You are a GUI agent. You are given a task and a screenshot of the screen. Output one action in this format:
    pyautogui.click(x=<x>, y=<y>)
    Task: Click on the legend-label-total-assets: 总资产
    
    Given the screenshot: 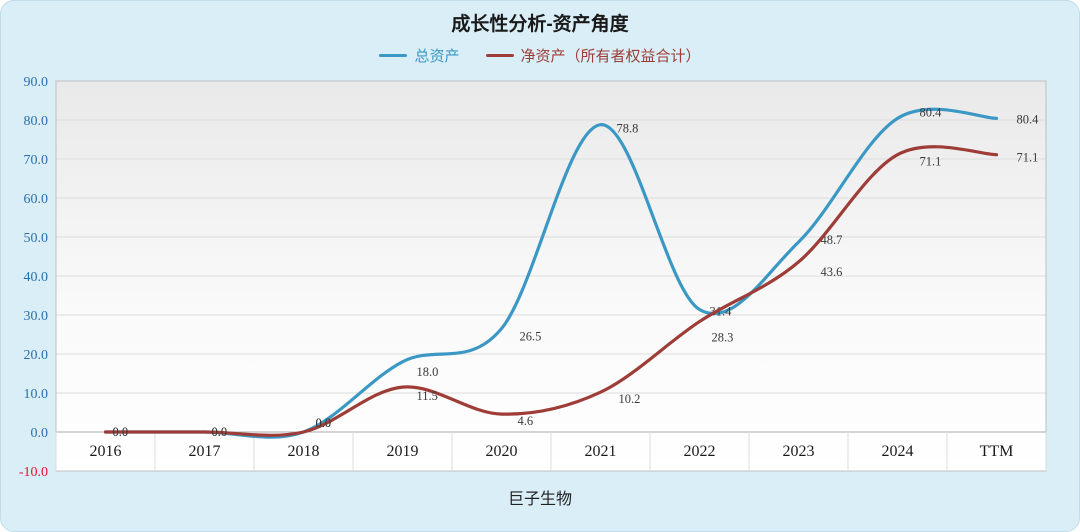 What is the action you would take?
    pyautogui.click(x=437, y=56)
    